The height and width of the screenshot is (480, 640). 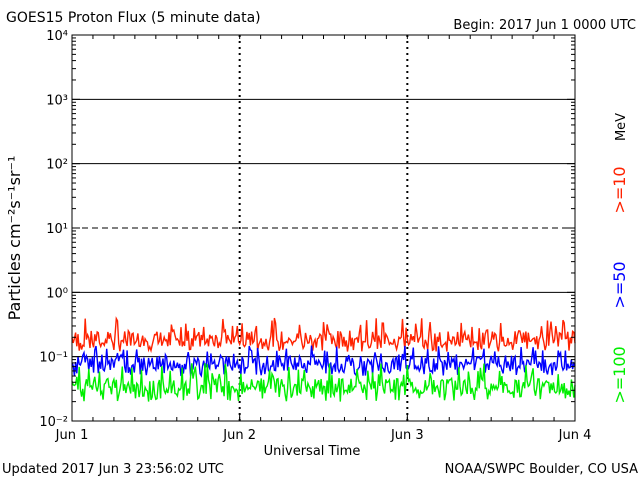 I want to click on chart-title: GOES15 Proton Flux (5 minute data), so click(x=133, y=18).